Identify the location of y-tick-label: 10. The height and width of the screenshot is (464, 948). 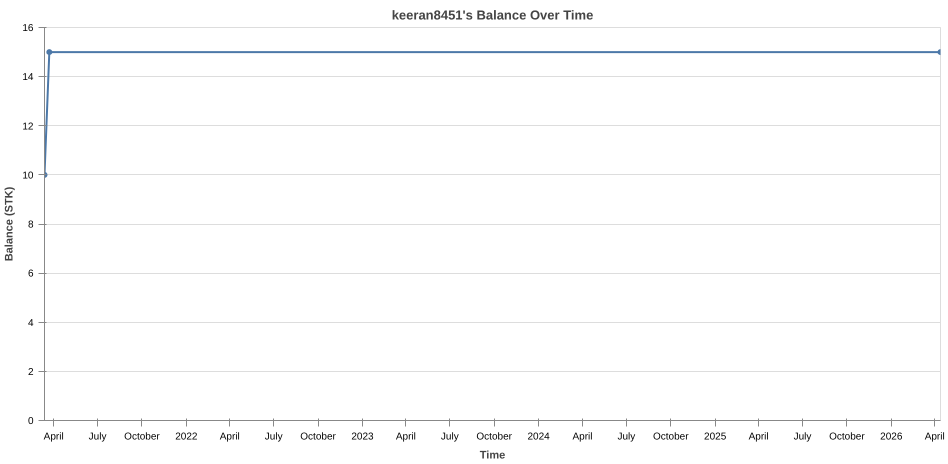
(28, 176).